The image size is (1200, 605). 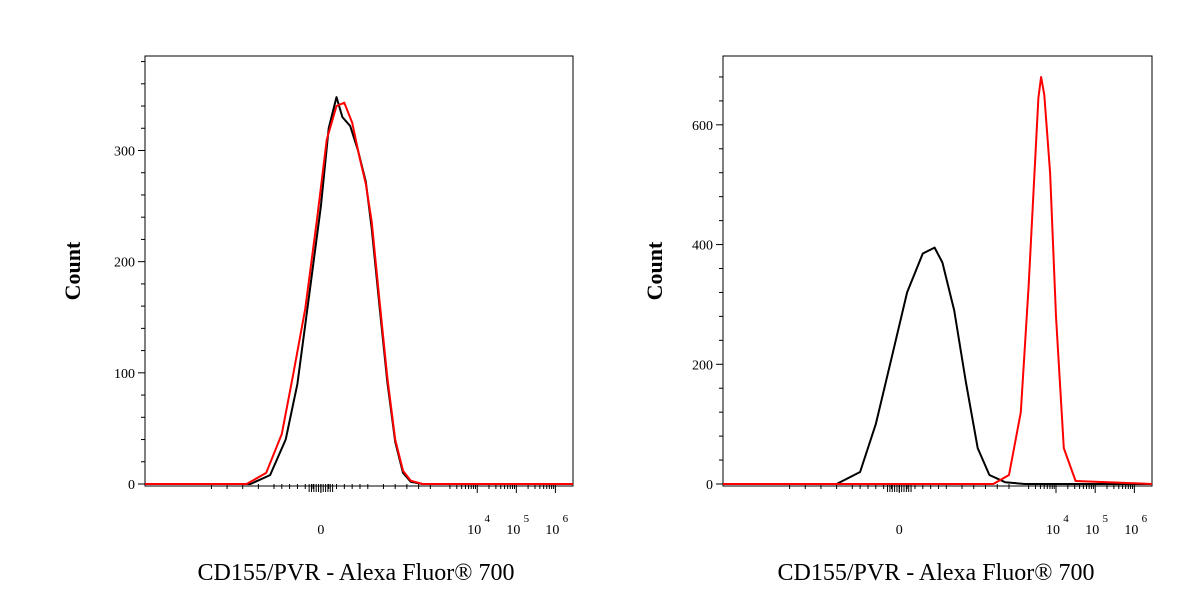 What do you see at coordinates (709, 485) in the screenshot?
I see `right-y-tick-label: 0` at bounding box center [709, 485].